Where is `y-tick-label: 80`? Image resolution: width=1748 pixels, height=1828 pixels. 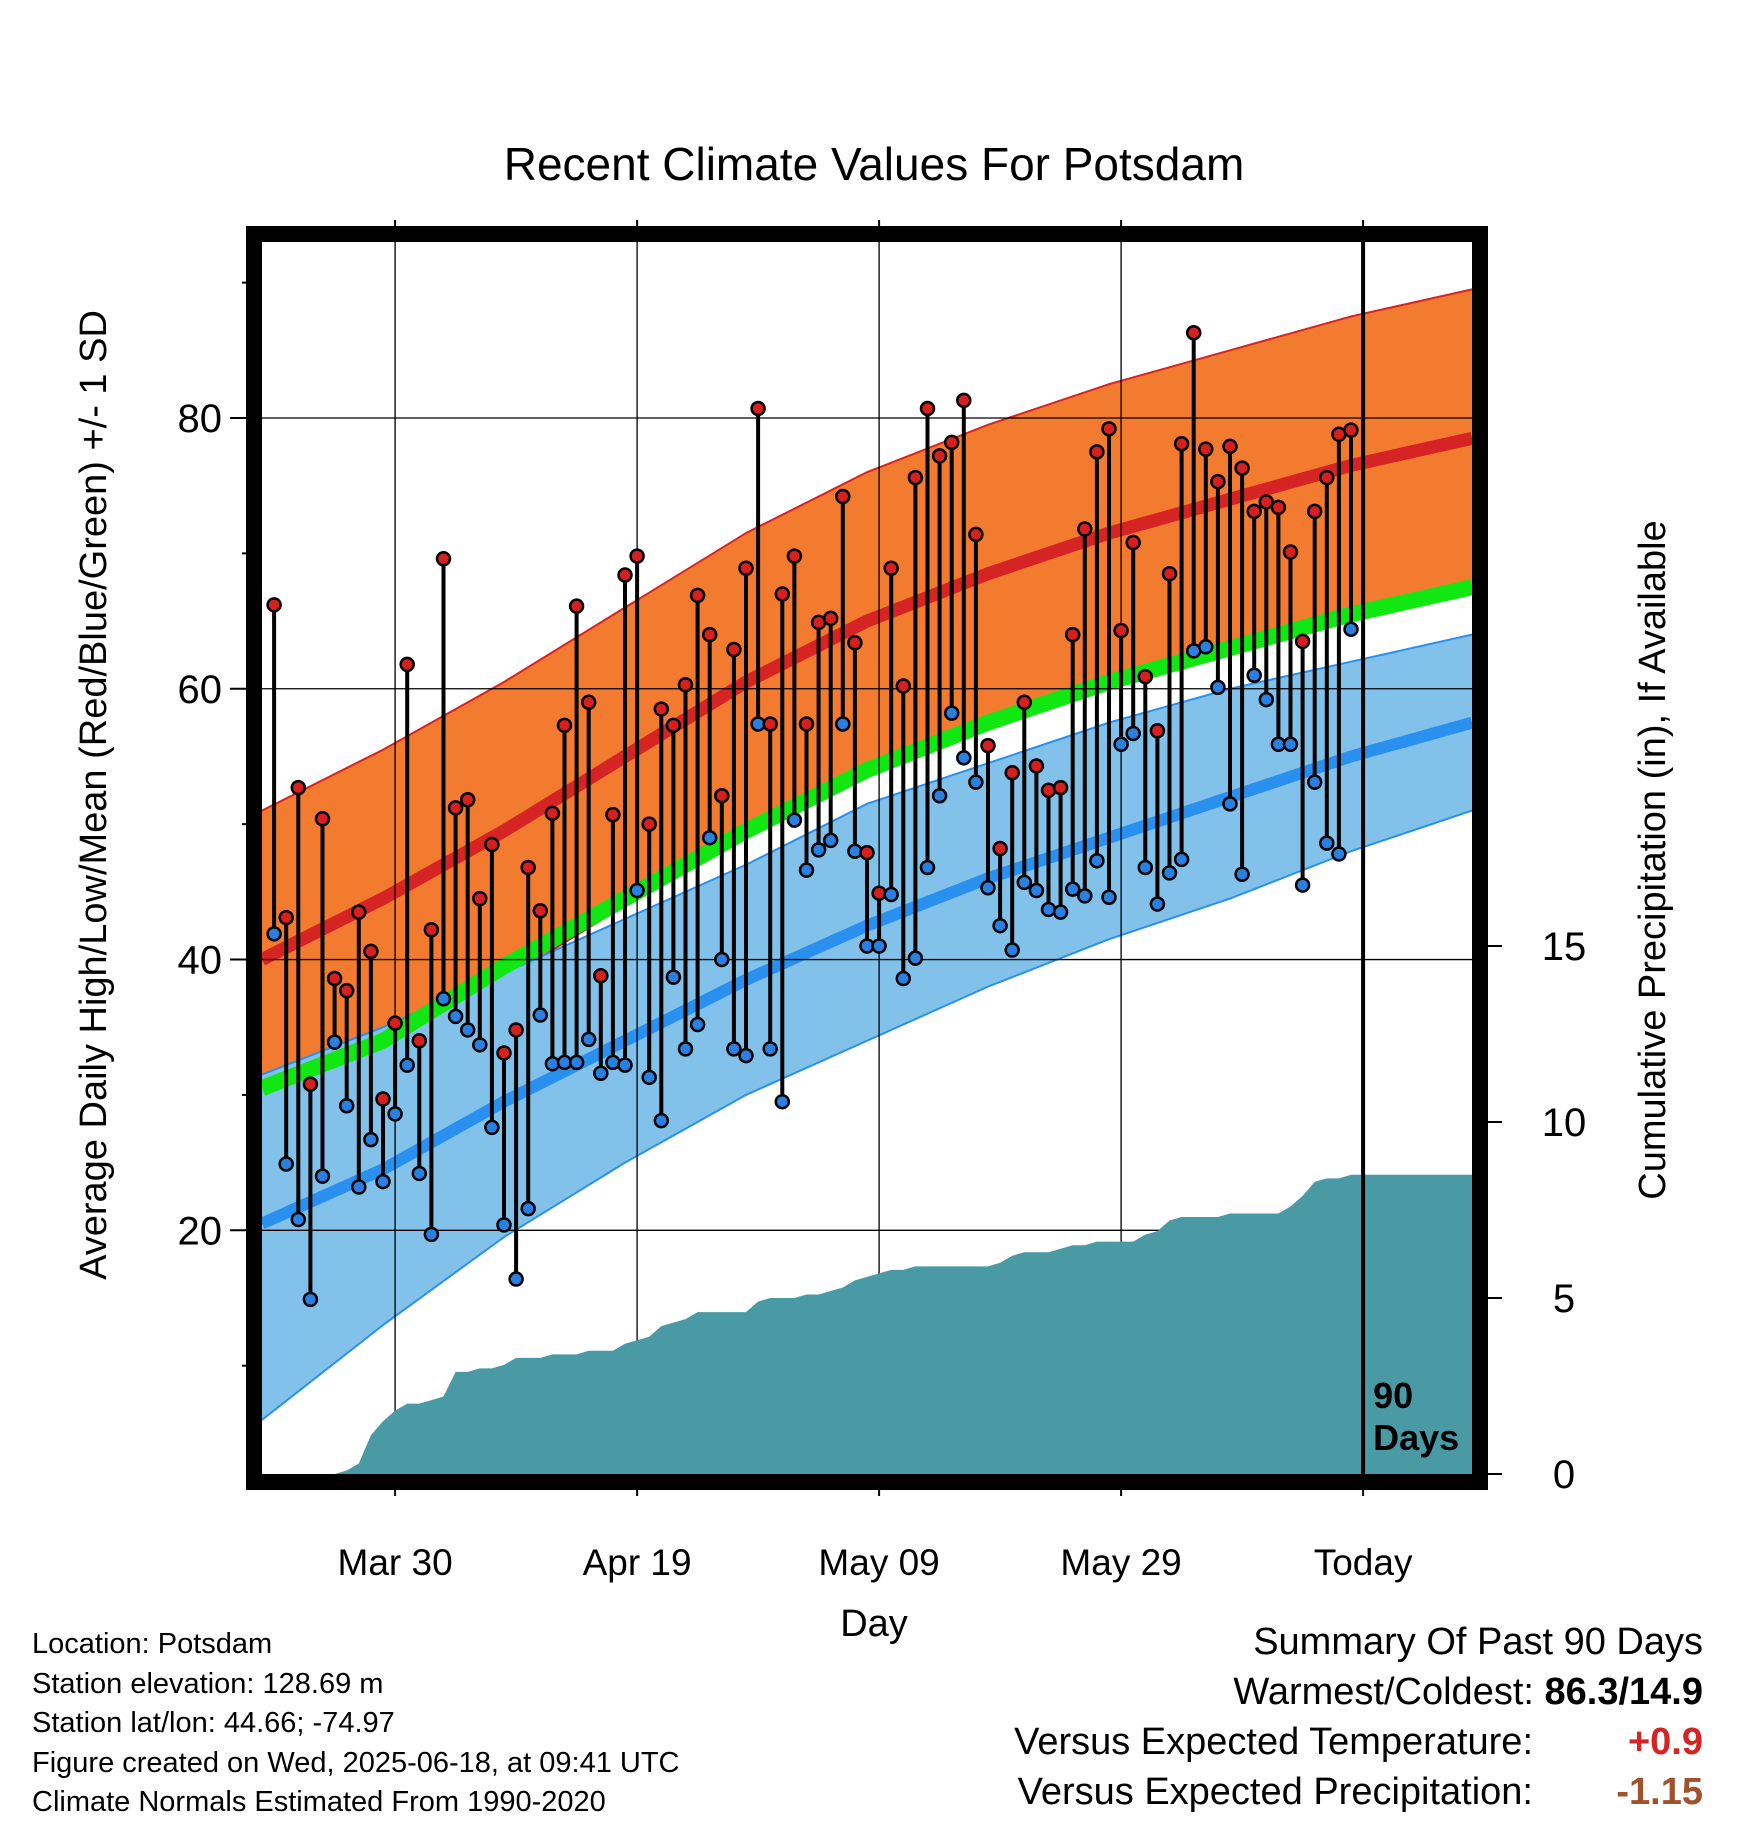 y-tick-label: 80 is located at coordinates (200, 419).